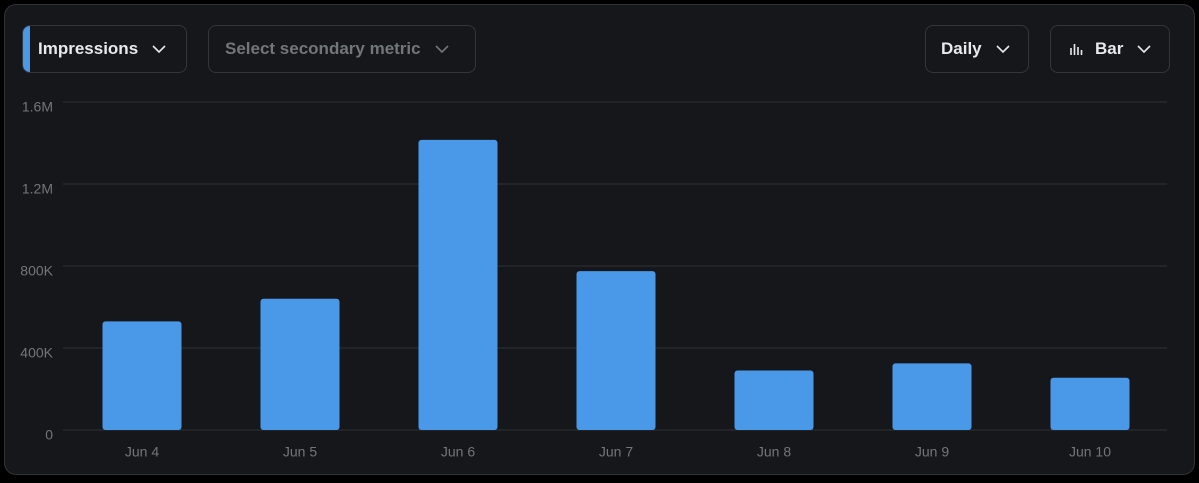 Image resolution: width=1199 pixels, height=483 pixels. Describe the element at coordinates (300, 452) in the screenshot. I see `x-tick-label: Jun 5` at that location.